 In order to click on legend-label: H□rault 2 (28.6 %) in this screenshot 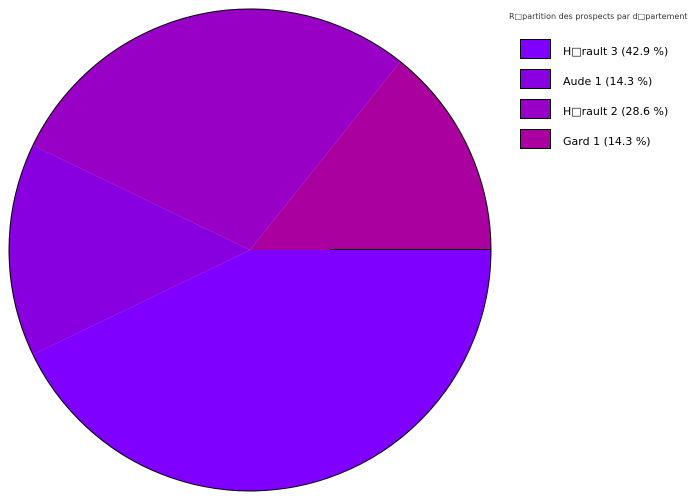, I will do `click(616, 111)`.